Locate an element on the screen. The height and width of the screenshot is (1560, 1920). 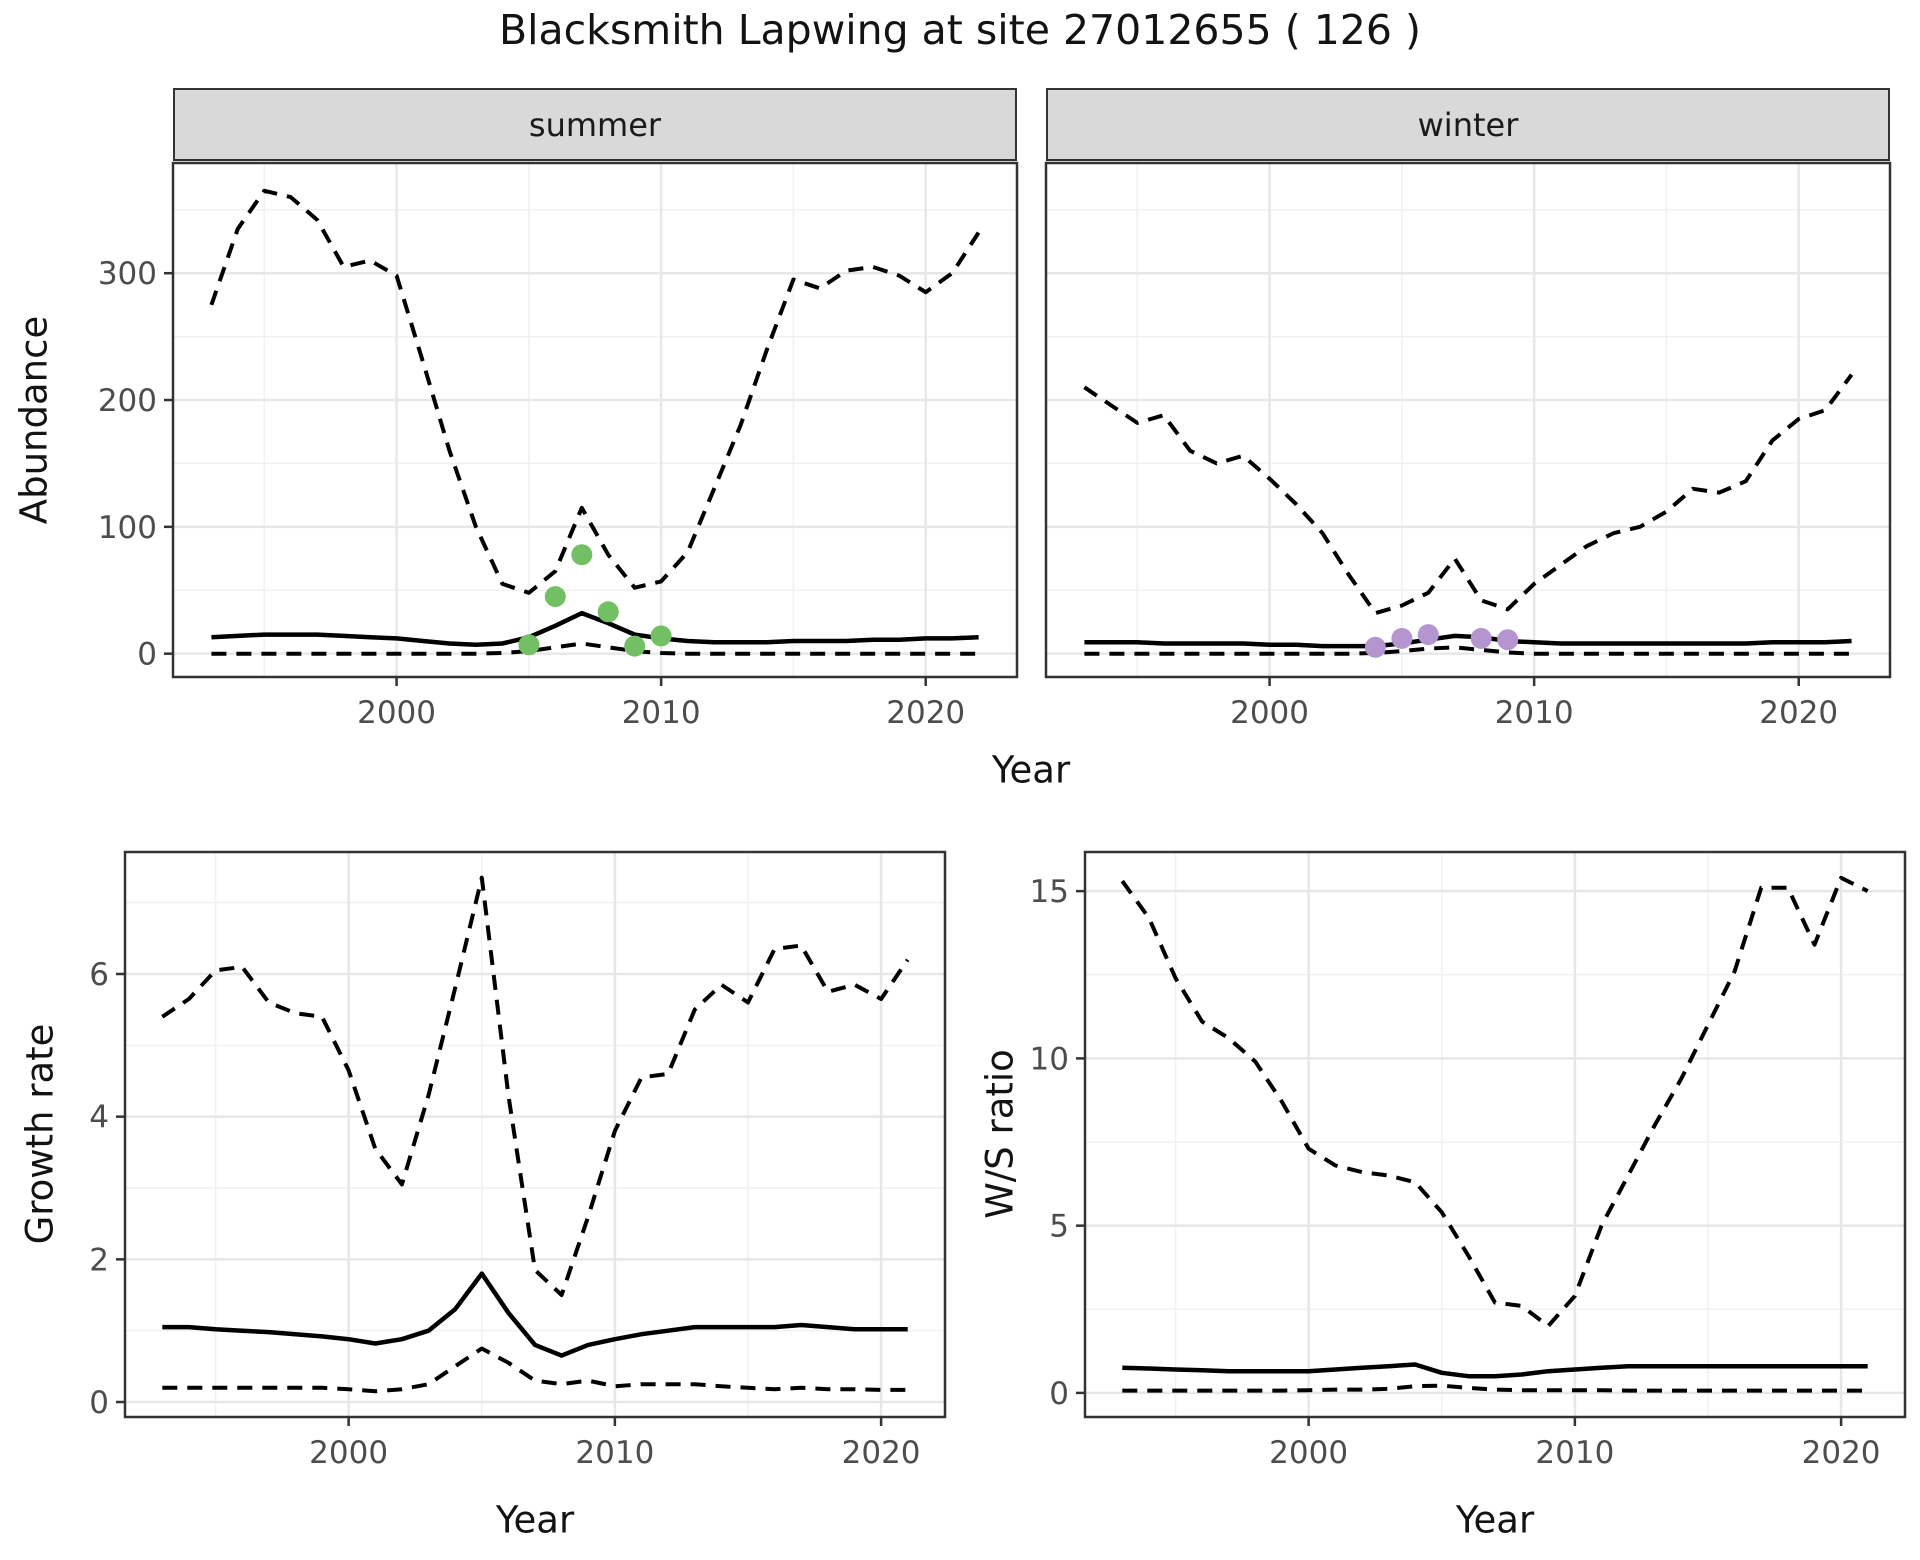
facet-strip-summer: summer is located at coordinates (595, 124).